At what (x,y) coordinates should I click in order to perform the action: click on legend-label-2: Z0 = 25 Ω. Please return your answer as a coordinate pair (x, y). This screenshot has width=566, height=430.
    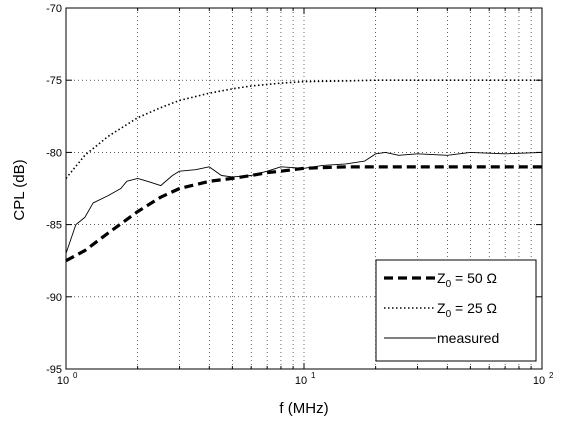
    Looking at the image, I should click on (467, 310).